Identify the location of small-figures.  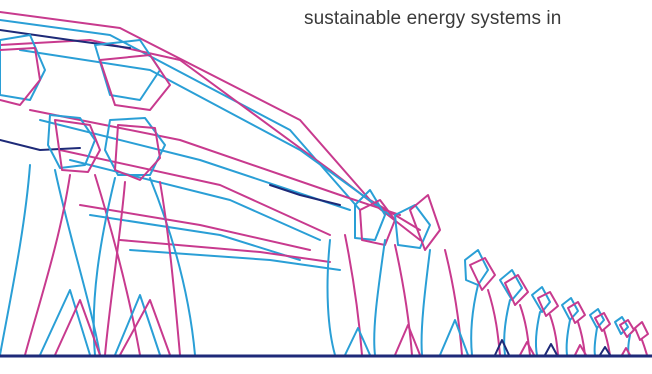
(556, 302).